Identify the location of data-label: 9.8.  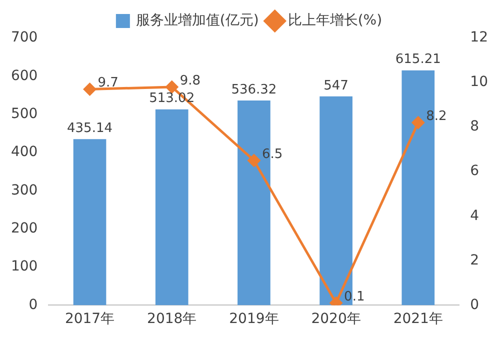
(190, 80).